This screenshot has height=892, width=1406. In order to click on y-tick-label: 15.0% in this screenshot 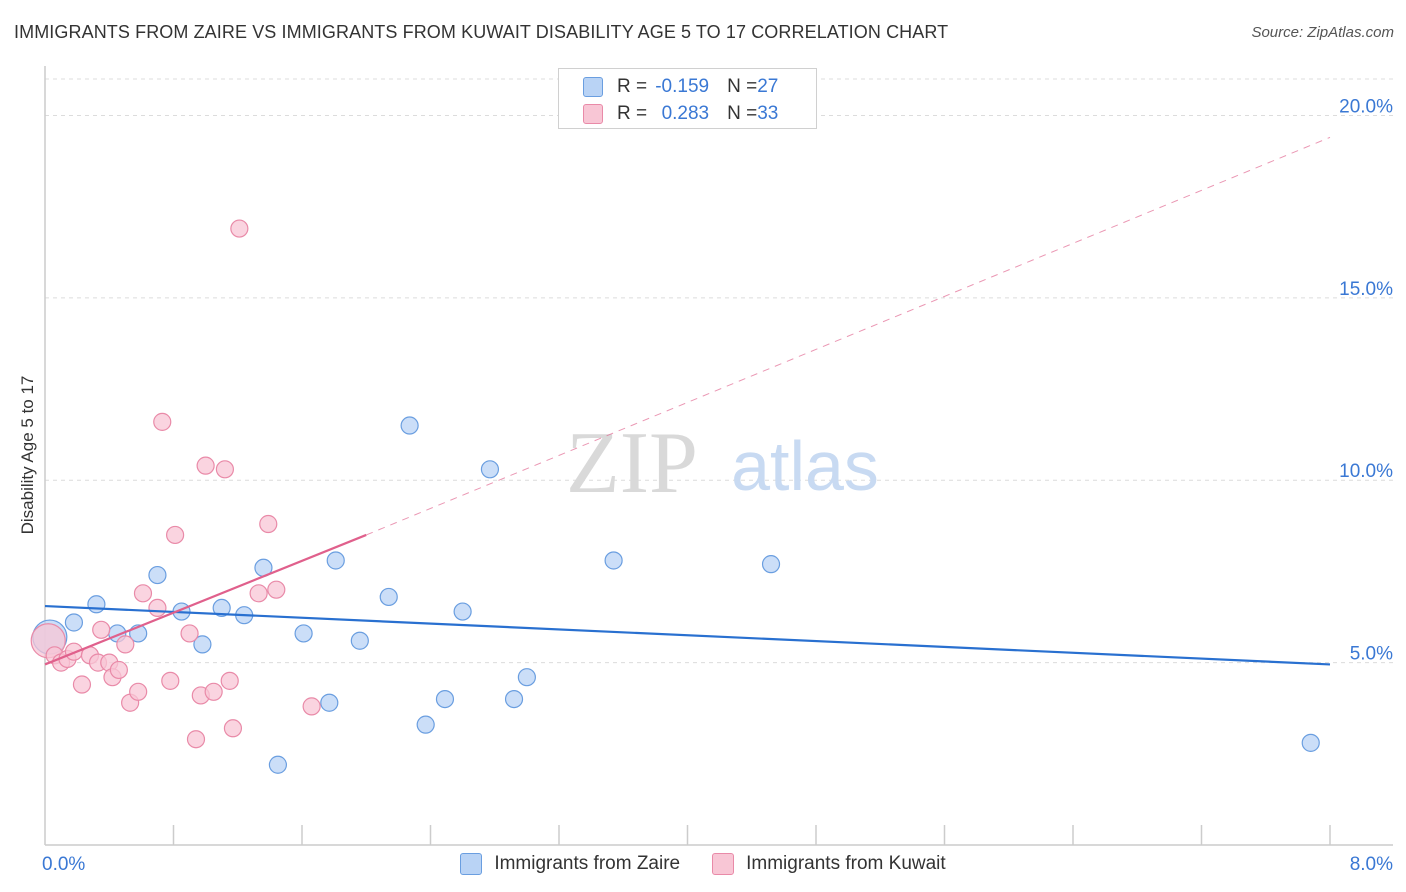, I will do `click(1366, 289)`.